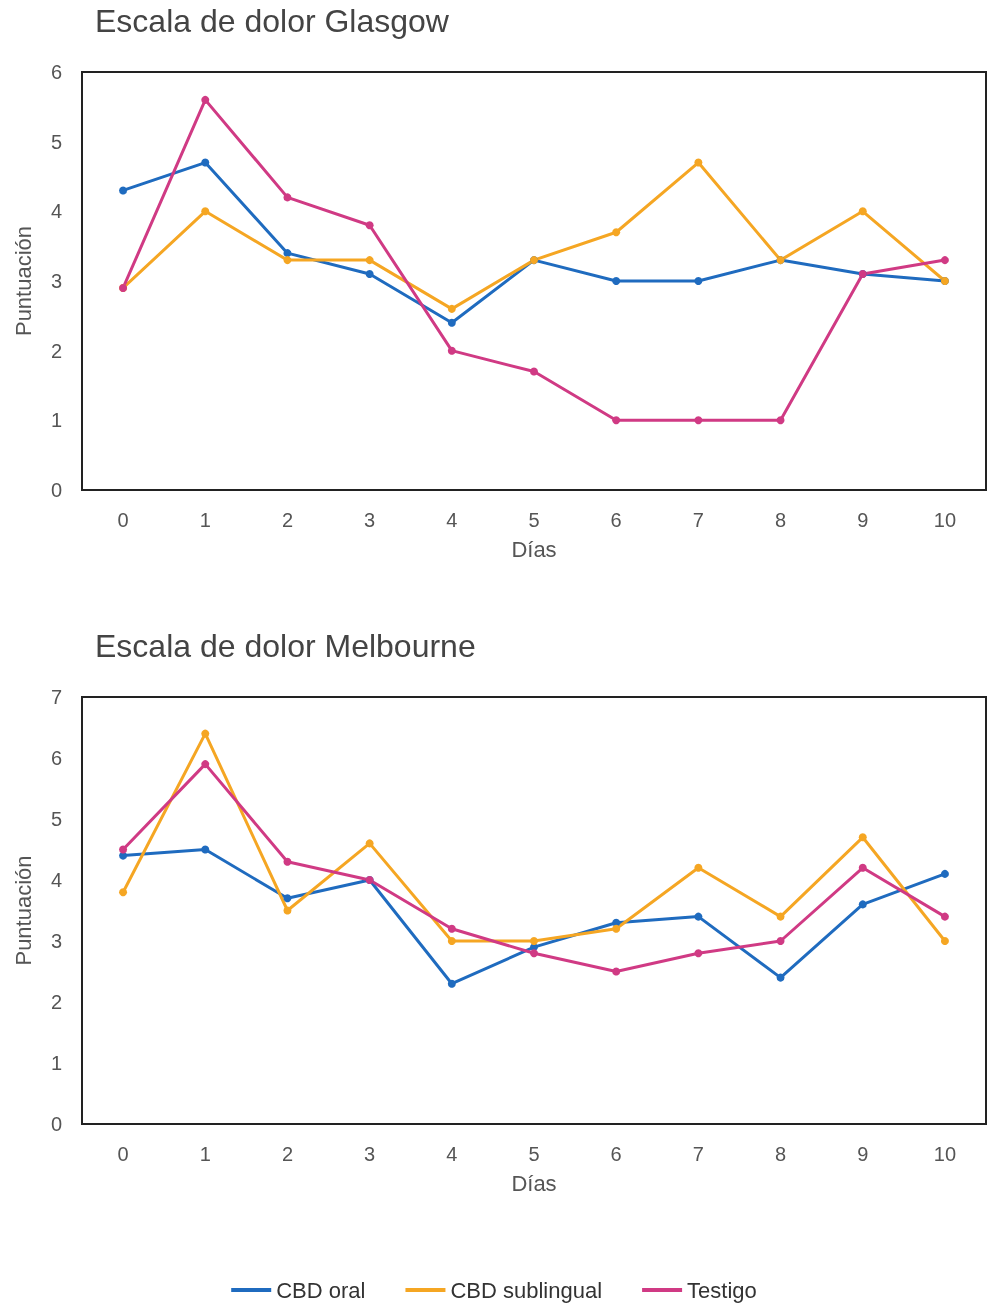 This screenshot has height=1314, width=988. I want to click on legend-label: CBD sublingual, so click(526, 1290).